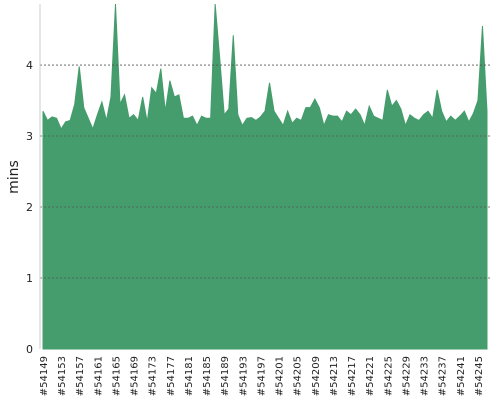 The width and height of the screenshot is (500, 400). What do you see at coordinates (62, 376) in the screenshot?
I see `x-tick-label: #54153` at bounding box center [62, 376].